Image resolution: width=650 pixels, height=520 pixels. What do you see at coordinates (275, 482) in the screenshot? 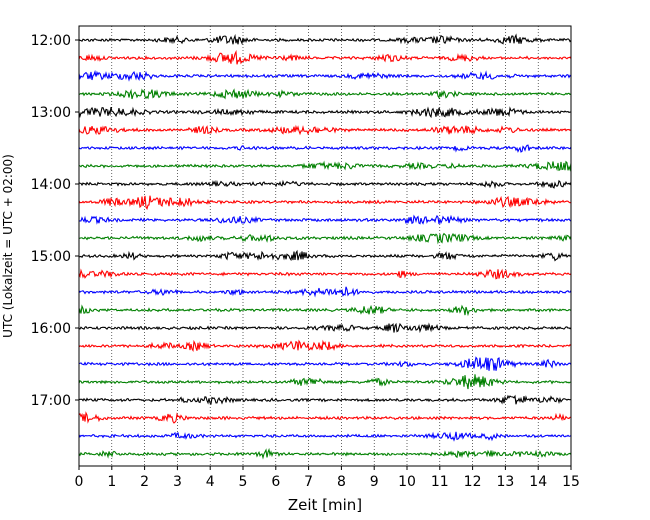
I see `x-tick-label: 6` at bounding box center [275, 482].